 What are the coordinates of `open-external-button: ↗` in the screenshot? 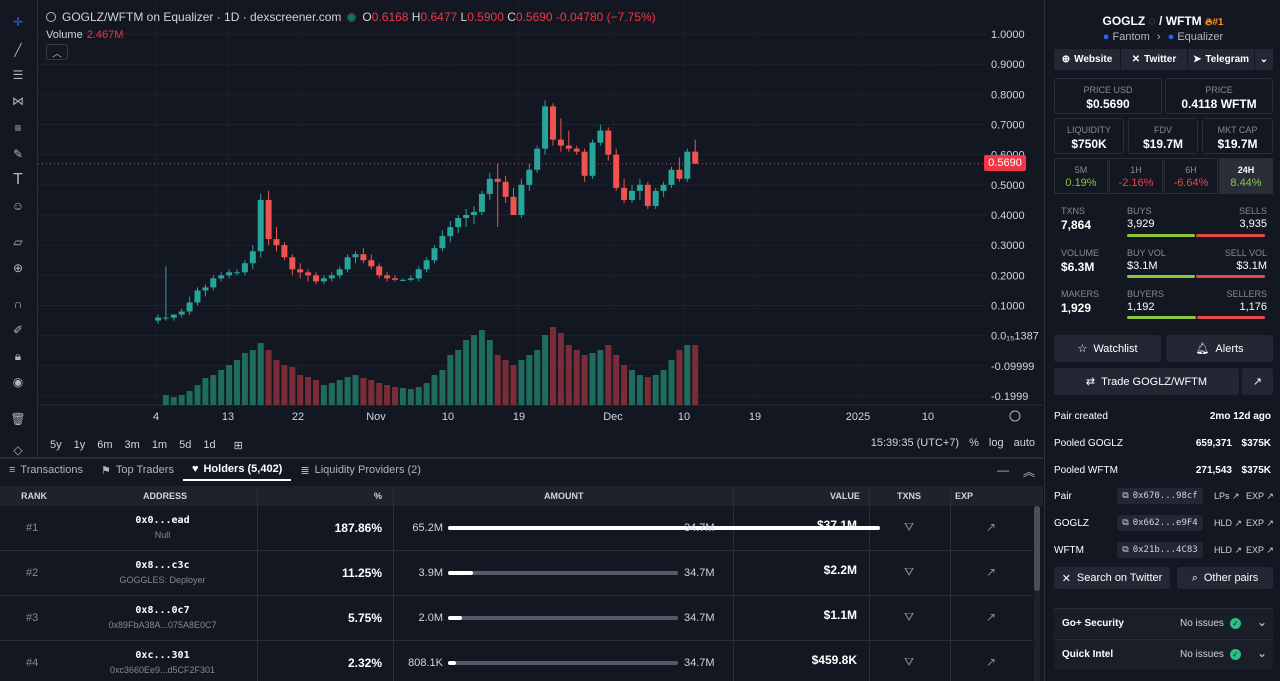 It's located at (1257, 381).